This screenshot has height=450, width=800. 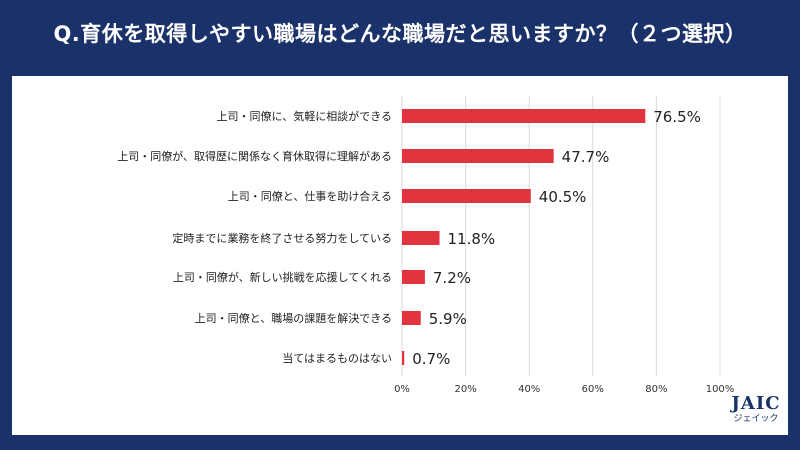 What do you see at coordinates (337, 358) in the screenshot?
I see `category-label: 当てはまるものはない` at bounding box center [337, 358].